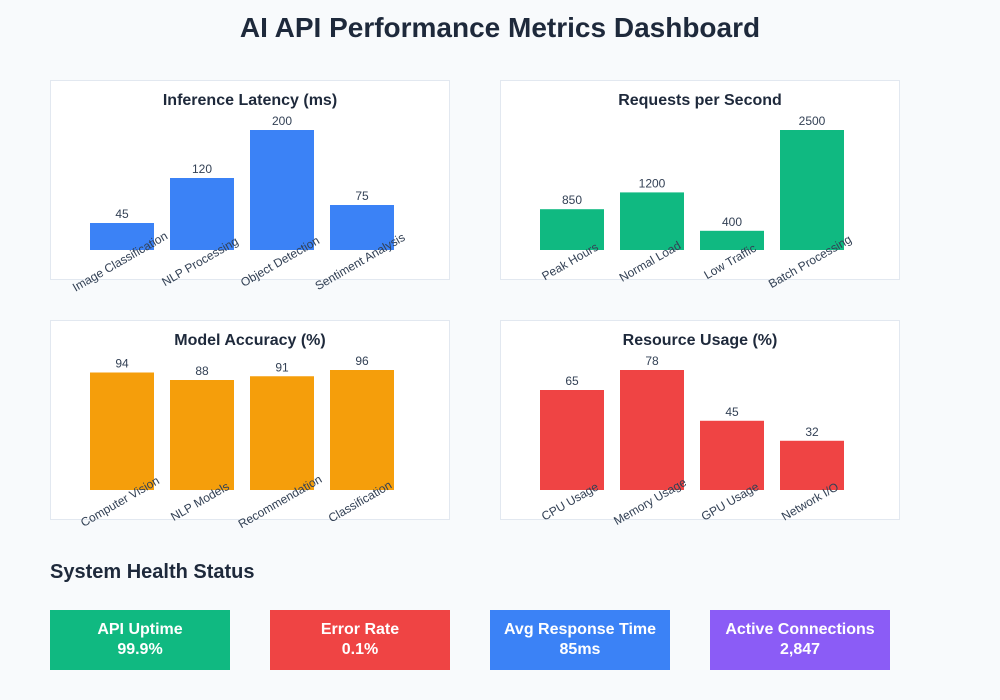  I want to click on health-card-error-rate: Error Rate 0.1%, so click(360, 640).